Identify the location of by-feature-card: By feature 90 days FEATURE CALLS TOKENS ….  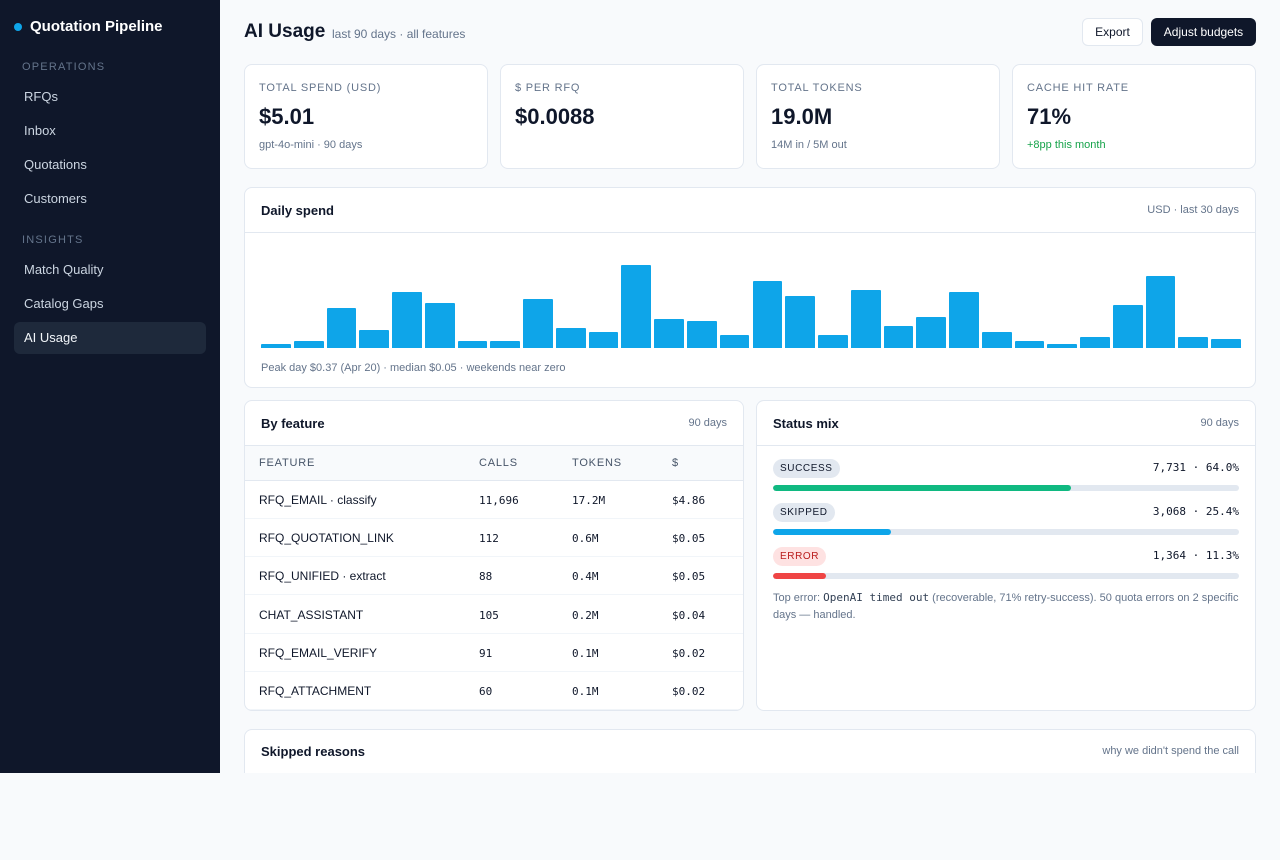
(494, 555).